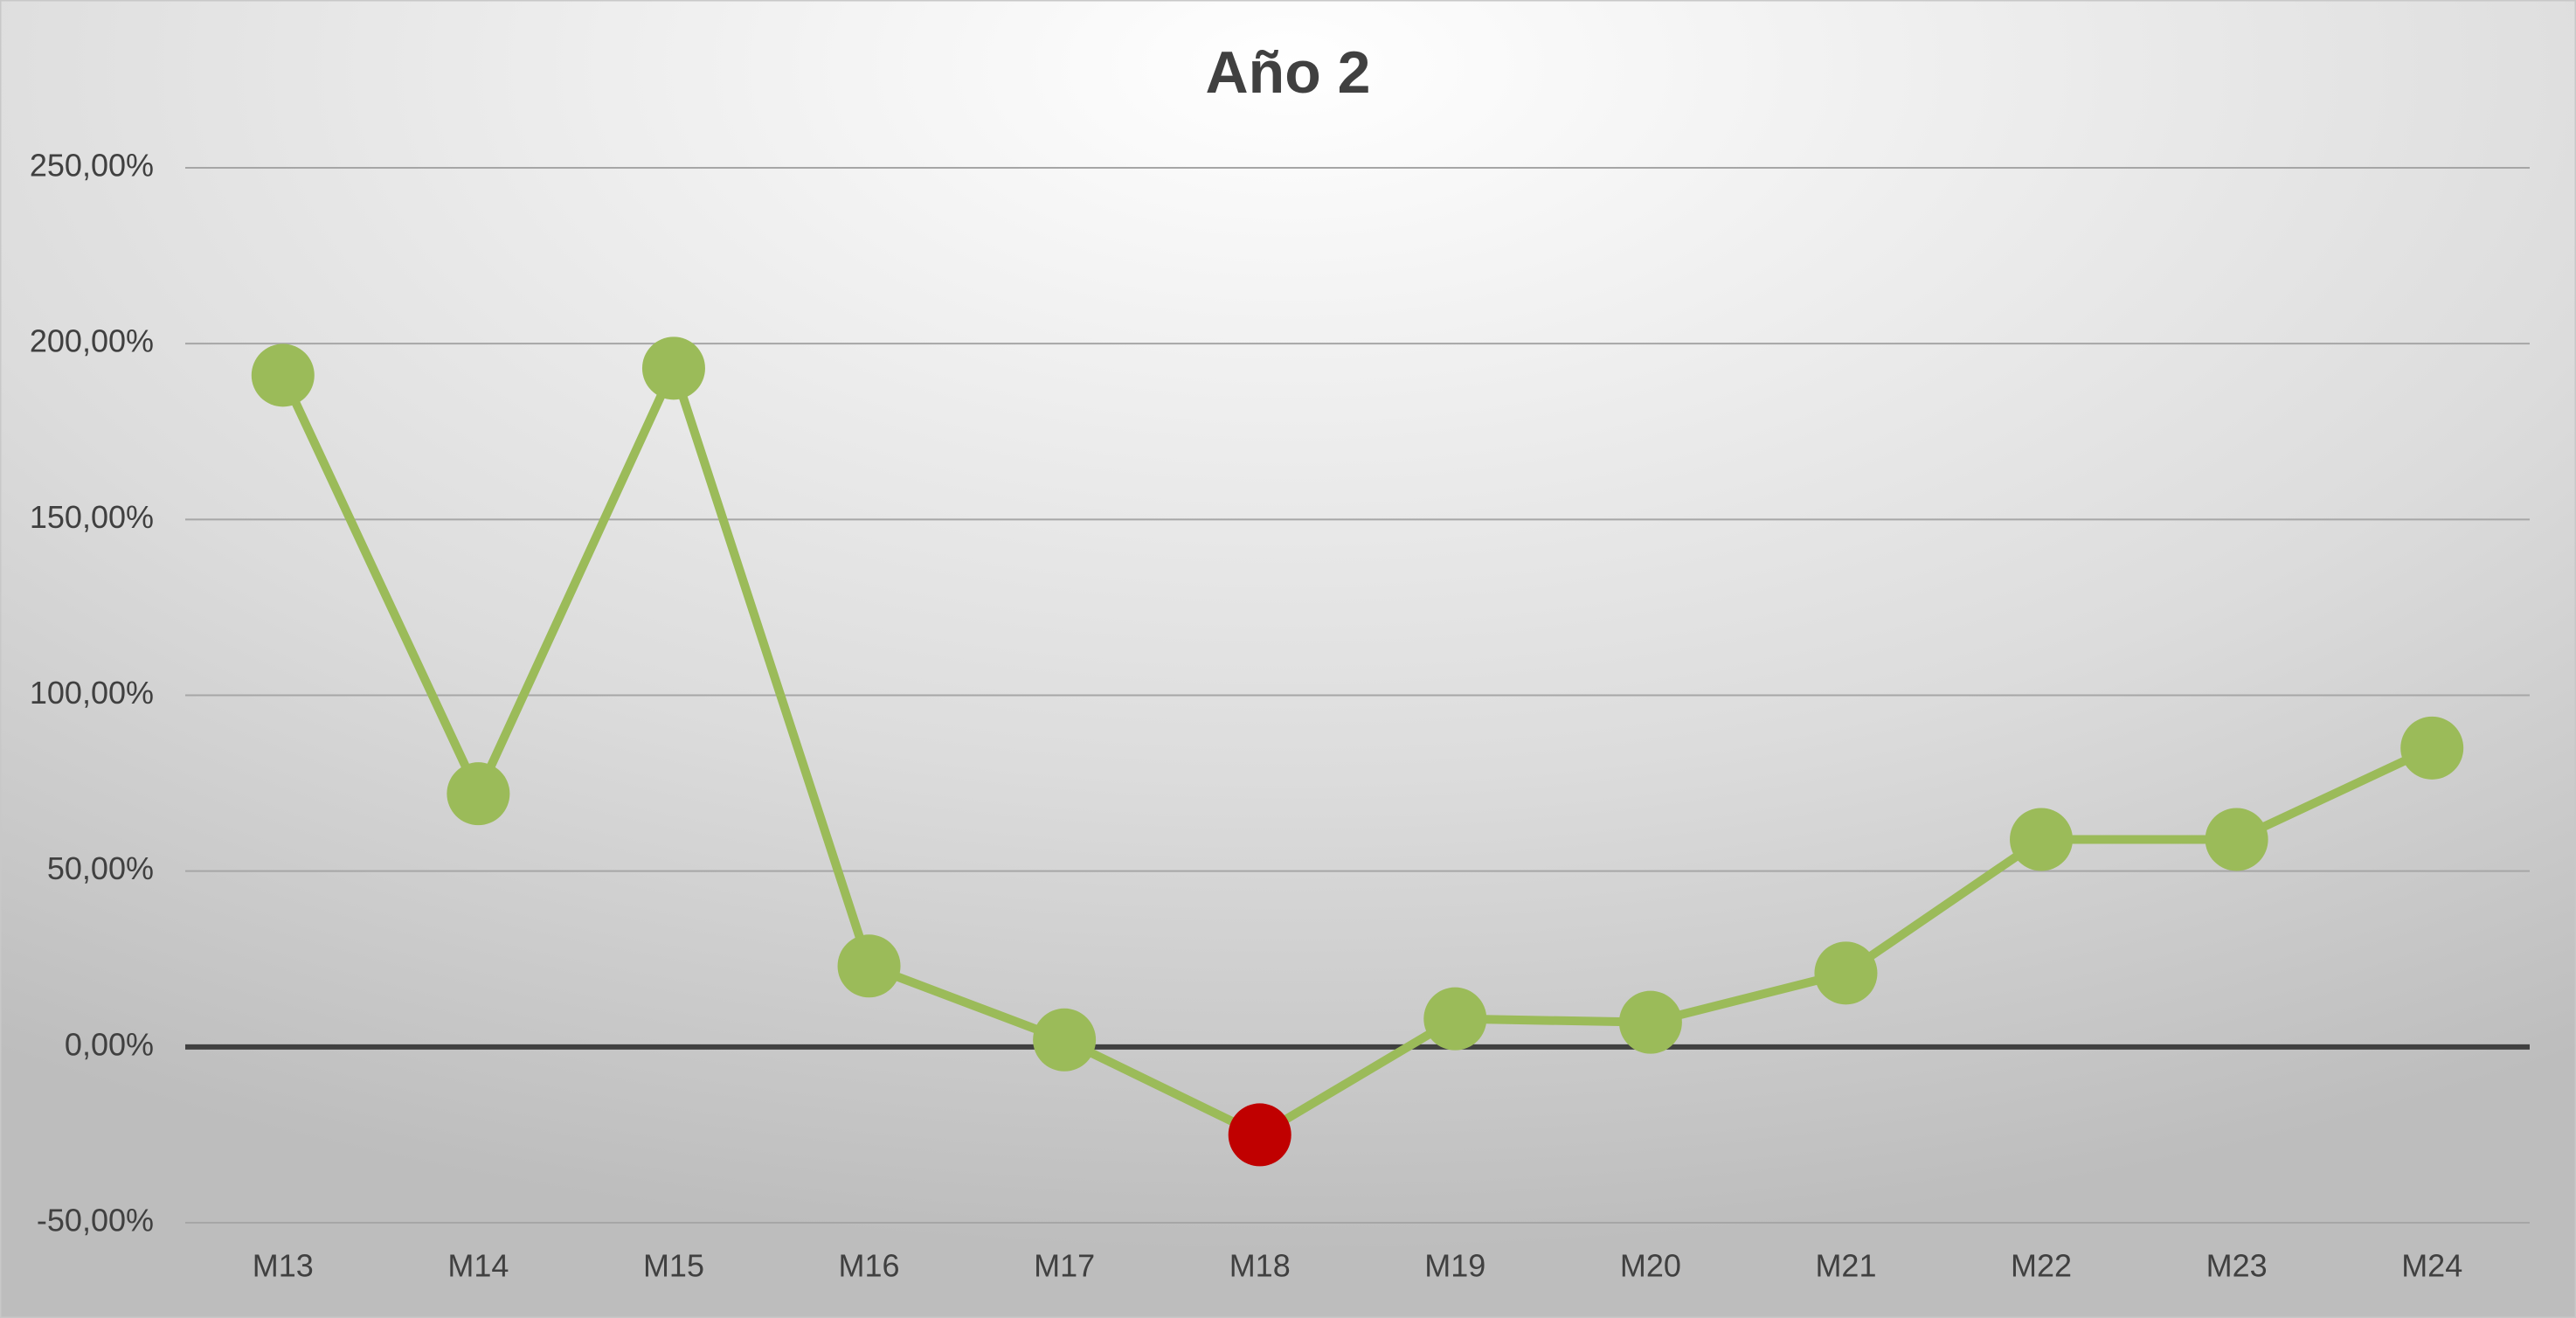  Describe the element at coordinates (1650, 1266) in the screenshot. I see `x-tick-label: M20` at that location.